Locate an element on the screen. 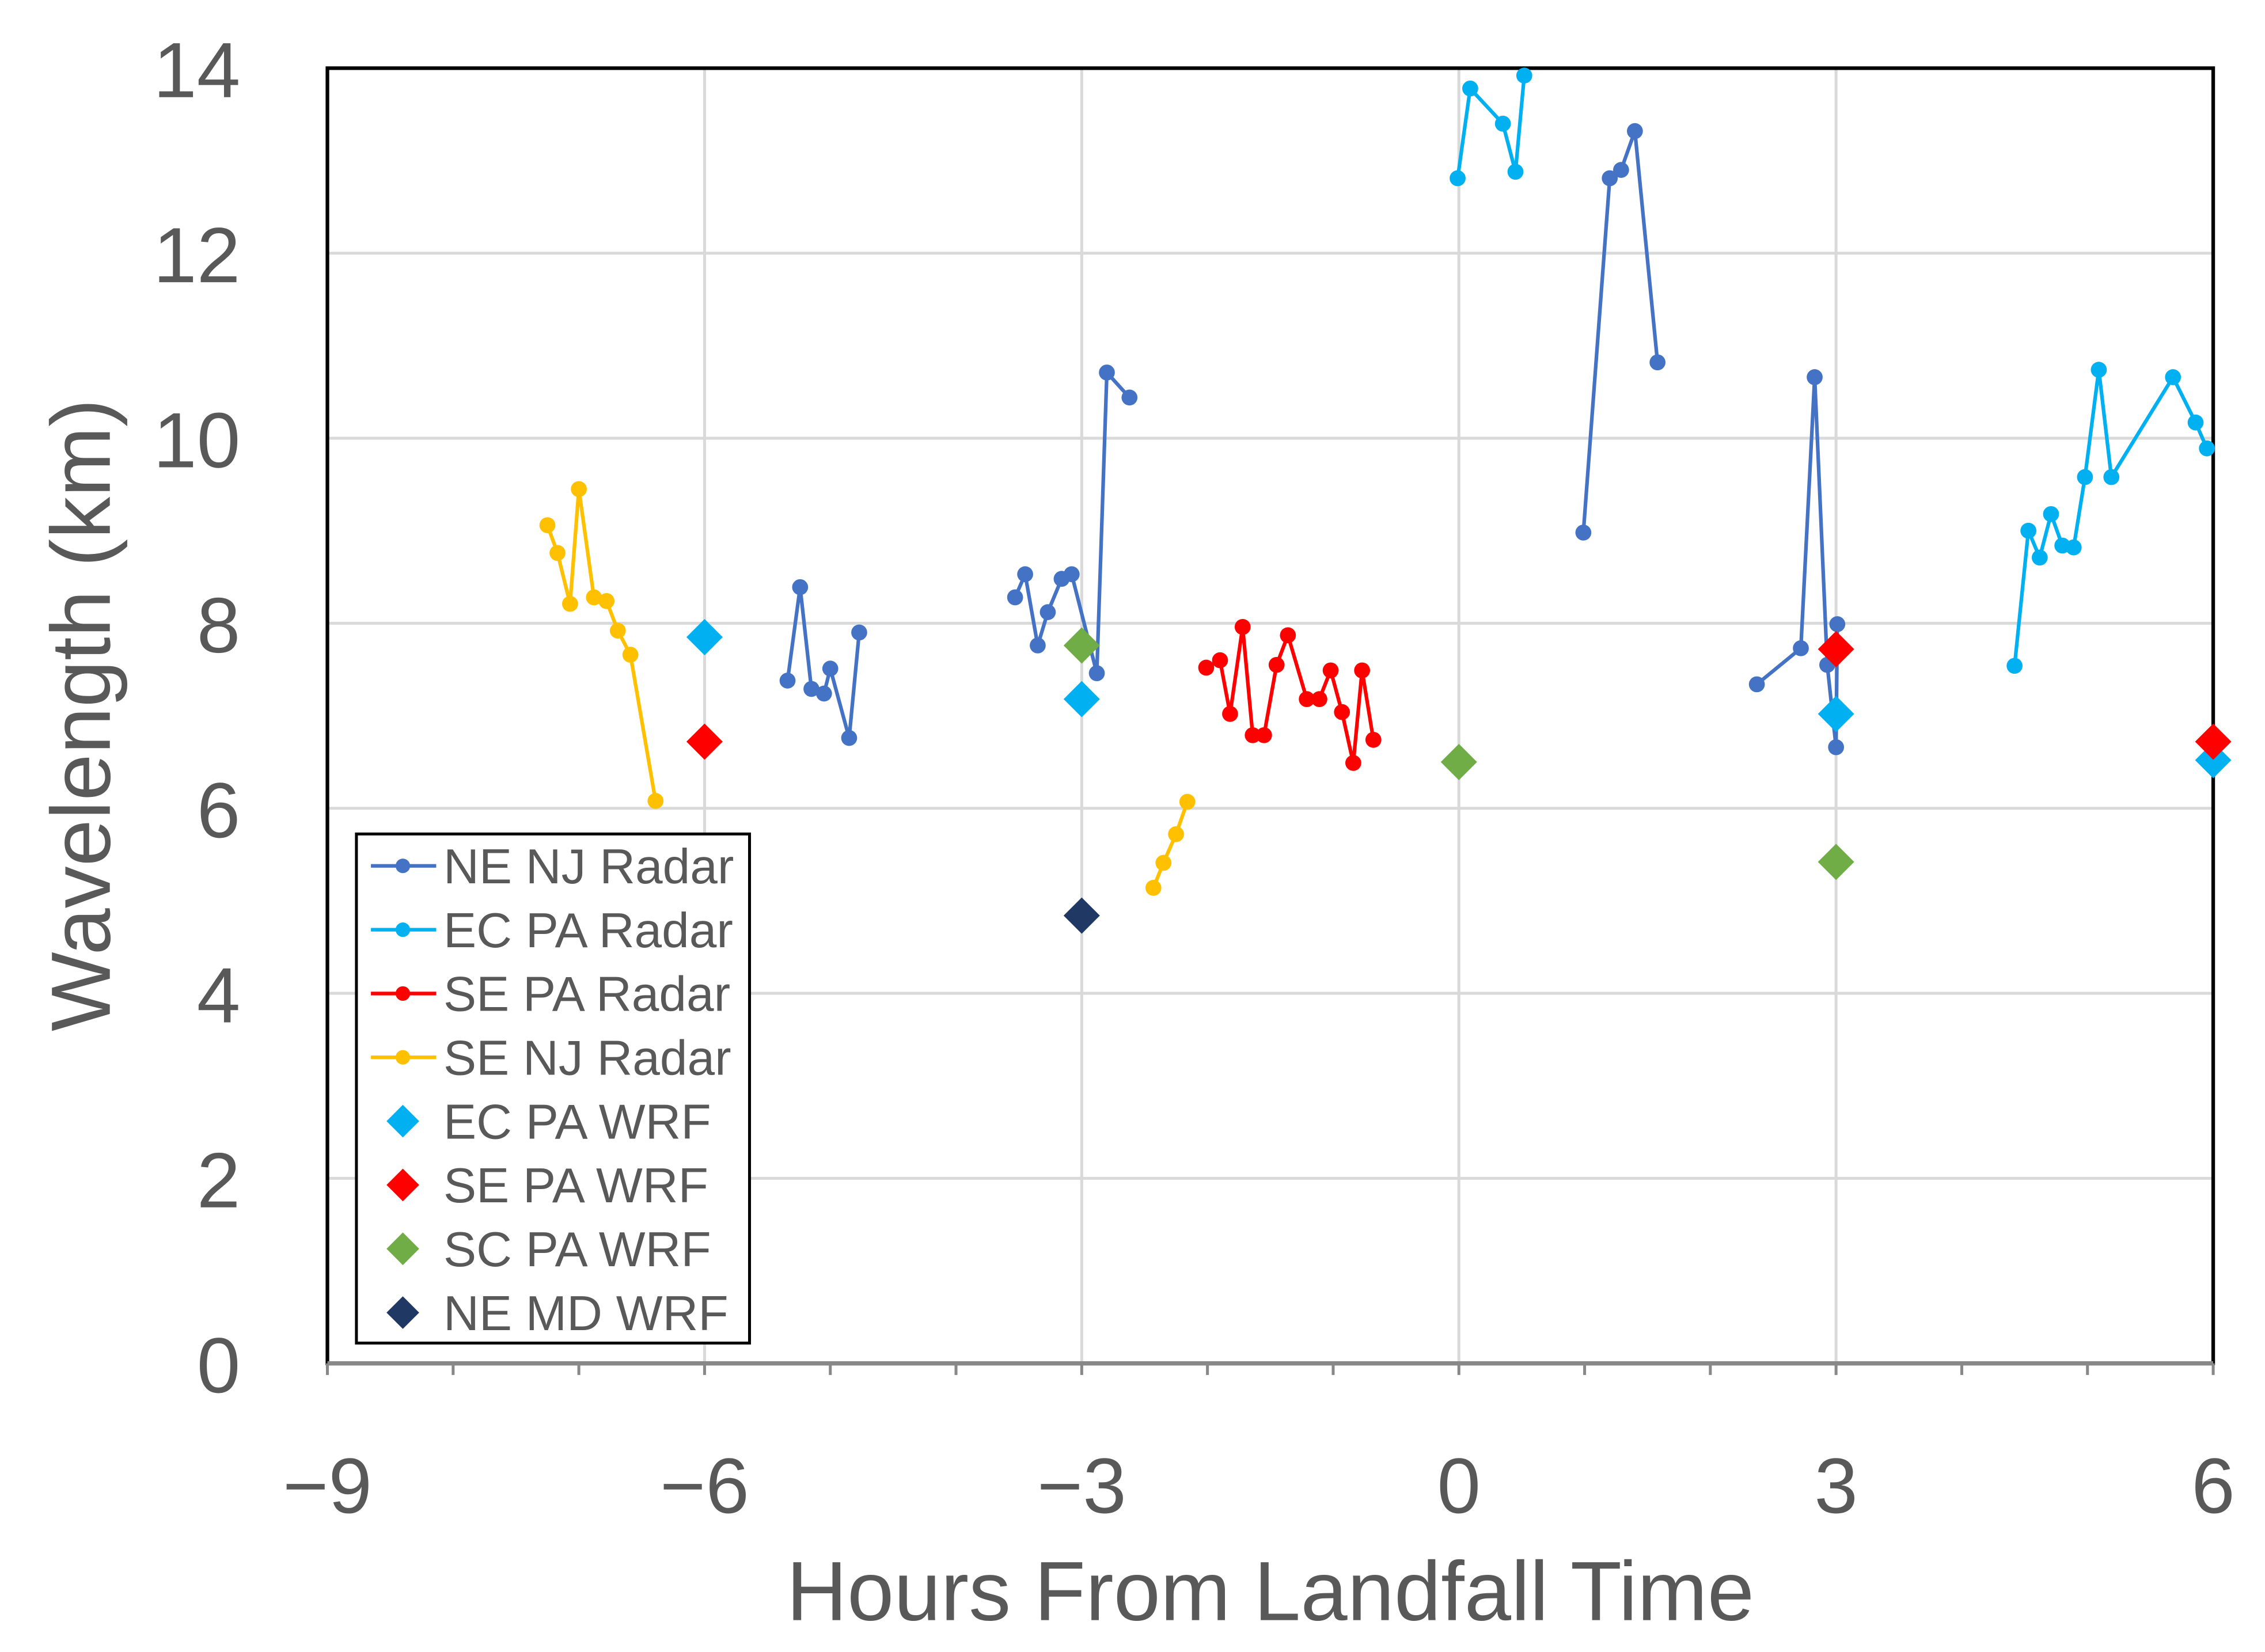  x-tick-label: 0 is located at coordinates (1459, 1485).